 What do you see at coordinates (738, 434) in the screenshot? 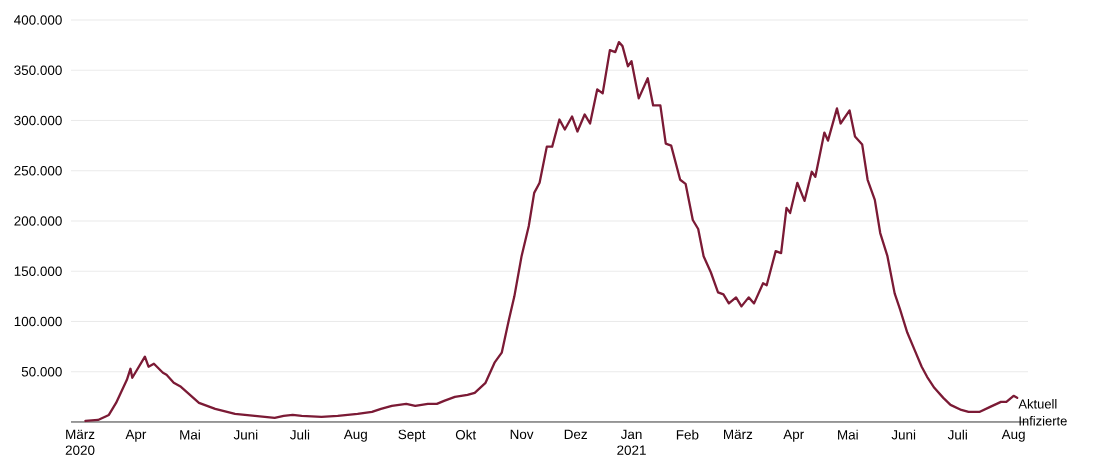
I see `x-tick-label: März` at bounding box center [738, 434].